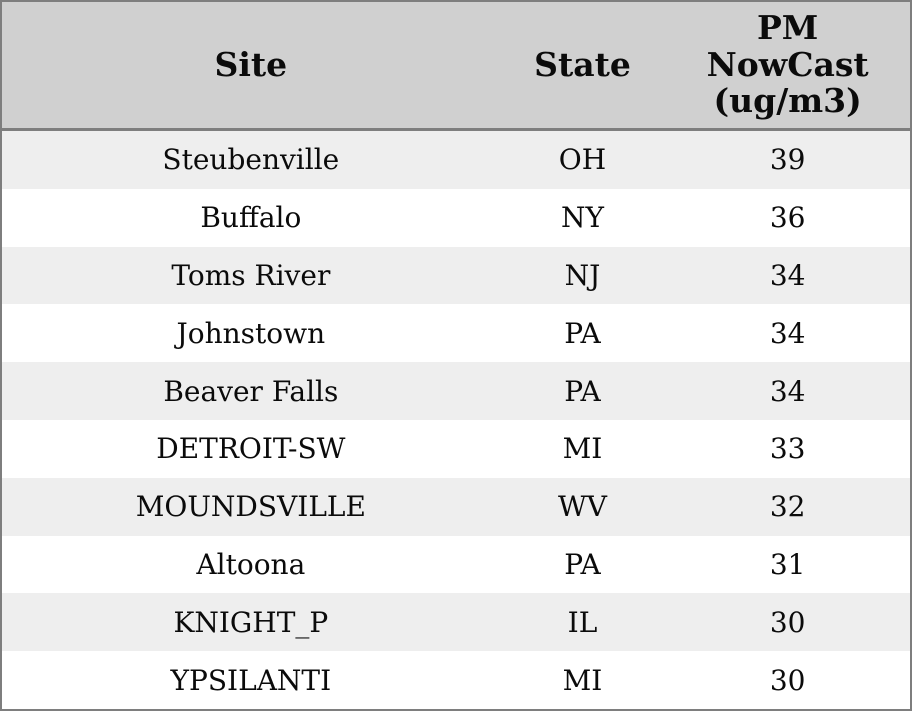 This screenshot has height=711, width=912. I want to click on column-header-site: Site, so click(250, 66).